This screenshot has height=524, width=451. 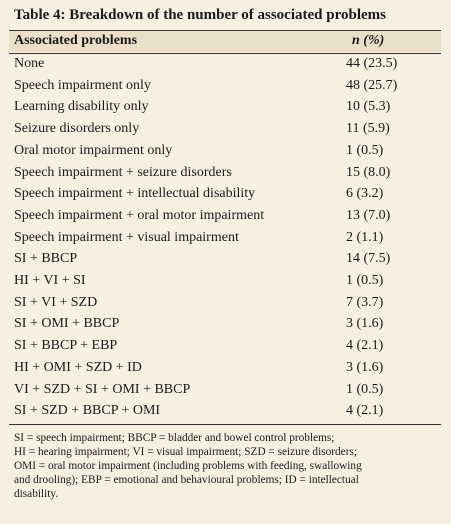 What do you see at coordinates (365, 302) in the screenshot?
I see `row-value: 7 (3.7)` at bounding box center [365, 302].